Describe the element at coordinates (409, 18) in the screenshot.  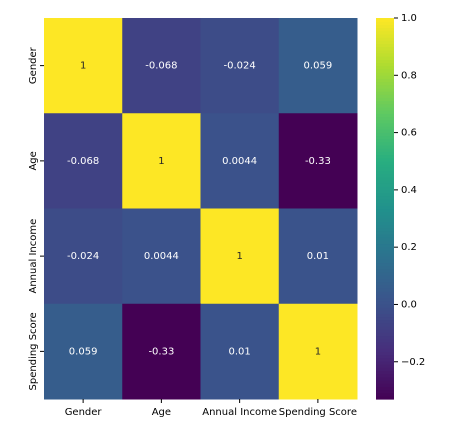
I see `colorbar-tick-label: 1.0` at that location.